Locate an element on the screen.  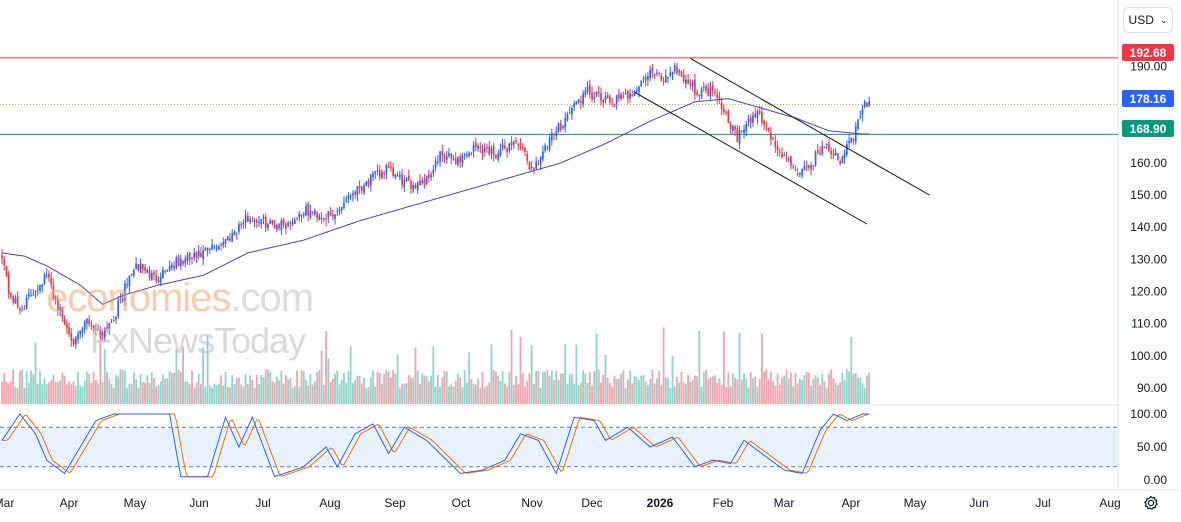
price-tag-resistance-value: 192.68 is located at coordinates (1148, 52).